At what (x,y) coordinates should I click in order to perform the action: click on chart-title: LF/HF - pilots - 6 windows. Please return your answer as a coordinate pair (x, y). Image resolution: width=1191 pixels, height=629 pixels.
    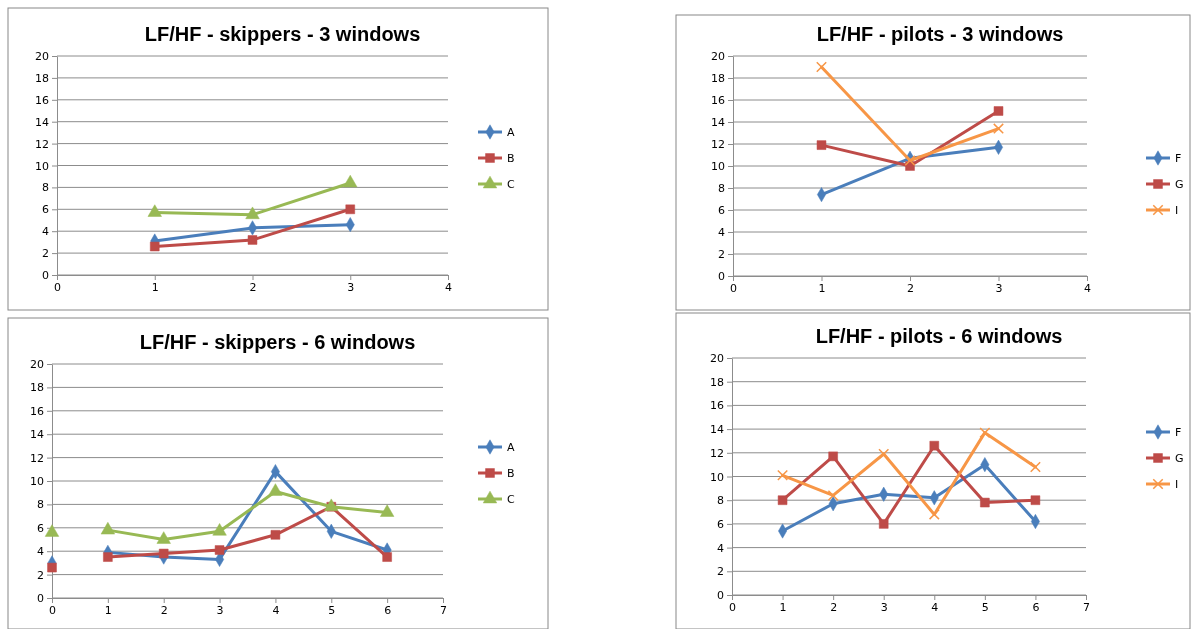
    Looking at the image, I should click on (939, 336).